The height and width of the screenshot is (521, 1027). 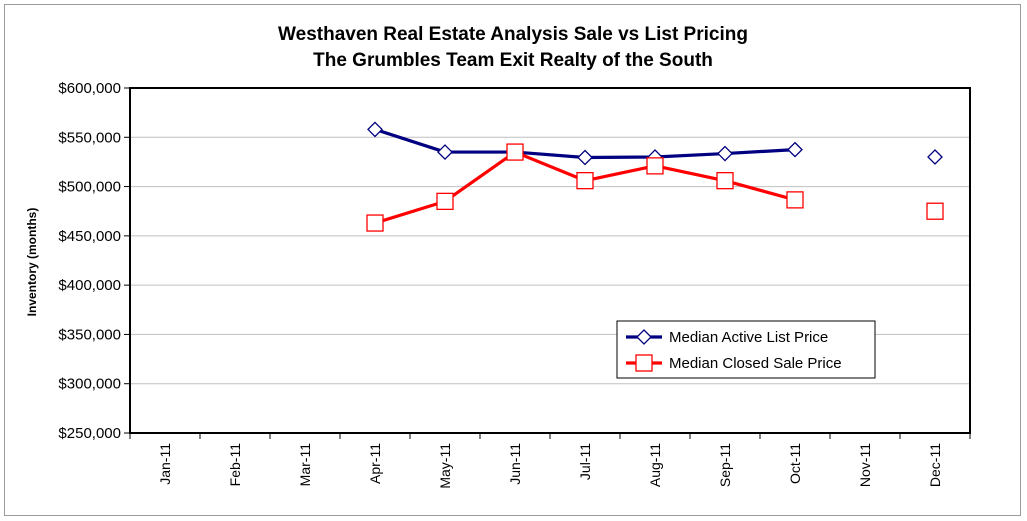 I want to click on y-tick-label: $600,000, so click(x=89, y=88).